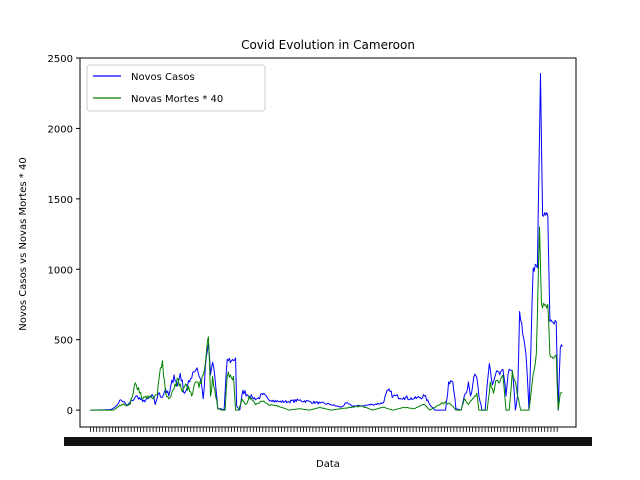  I want to click on chart-title: Covid Evolution in Cameroon, so click(328, 45).